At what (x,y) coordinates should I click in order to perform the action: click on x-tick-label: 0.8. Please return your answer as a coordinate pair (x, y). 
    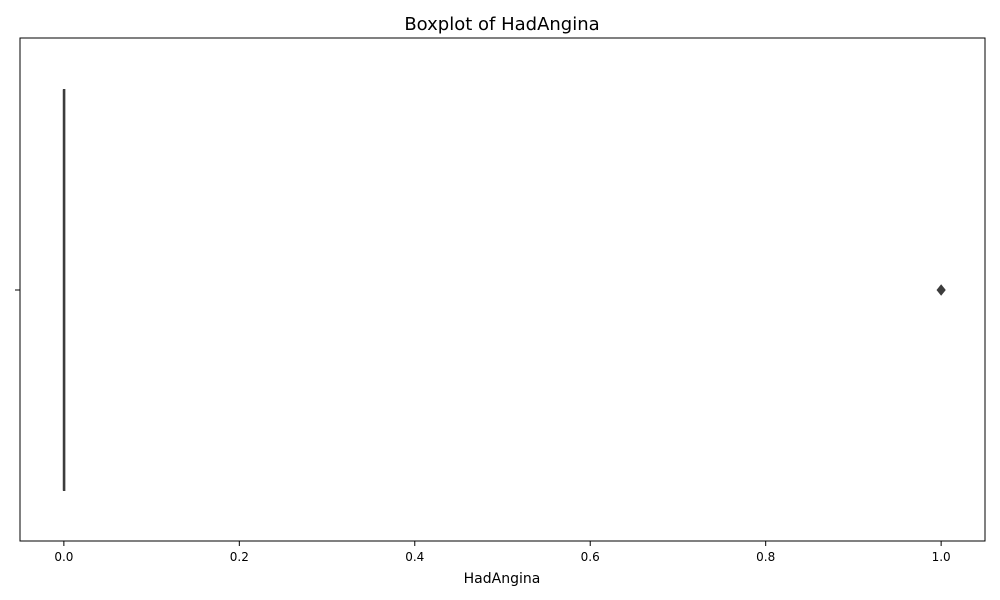
    Looking at the image, I should click on (765, 557).